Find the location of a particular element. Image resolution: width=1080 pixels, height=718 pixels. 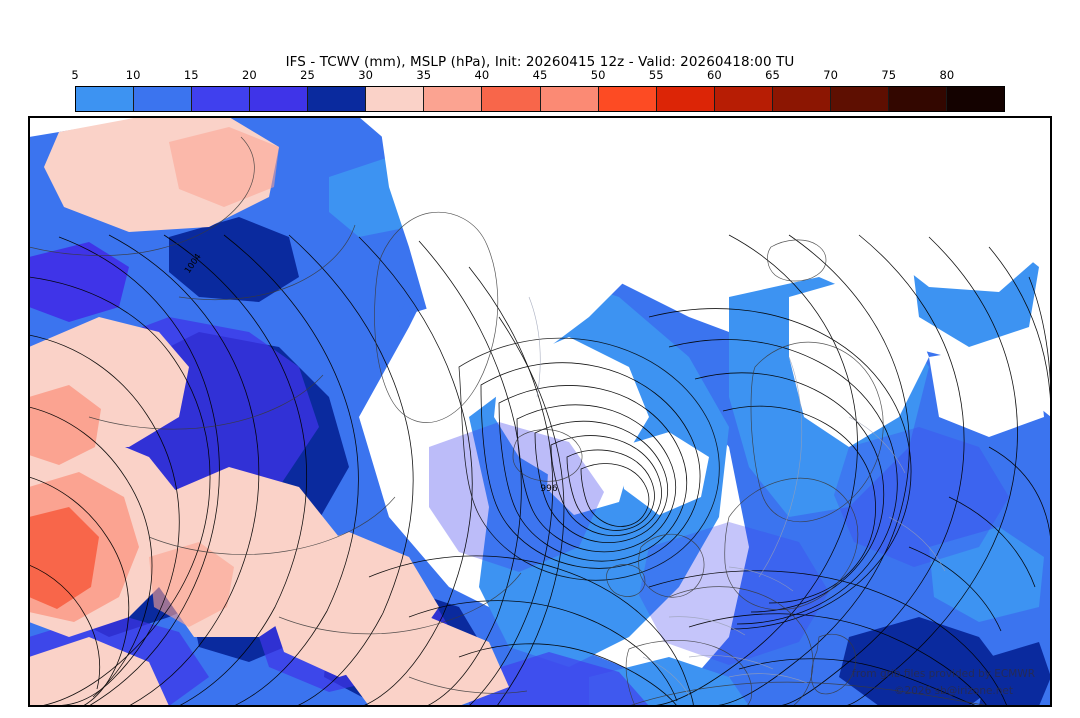

colorbar-tick-60: 60 is located at coordinates (714, 75).